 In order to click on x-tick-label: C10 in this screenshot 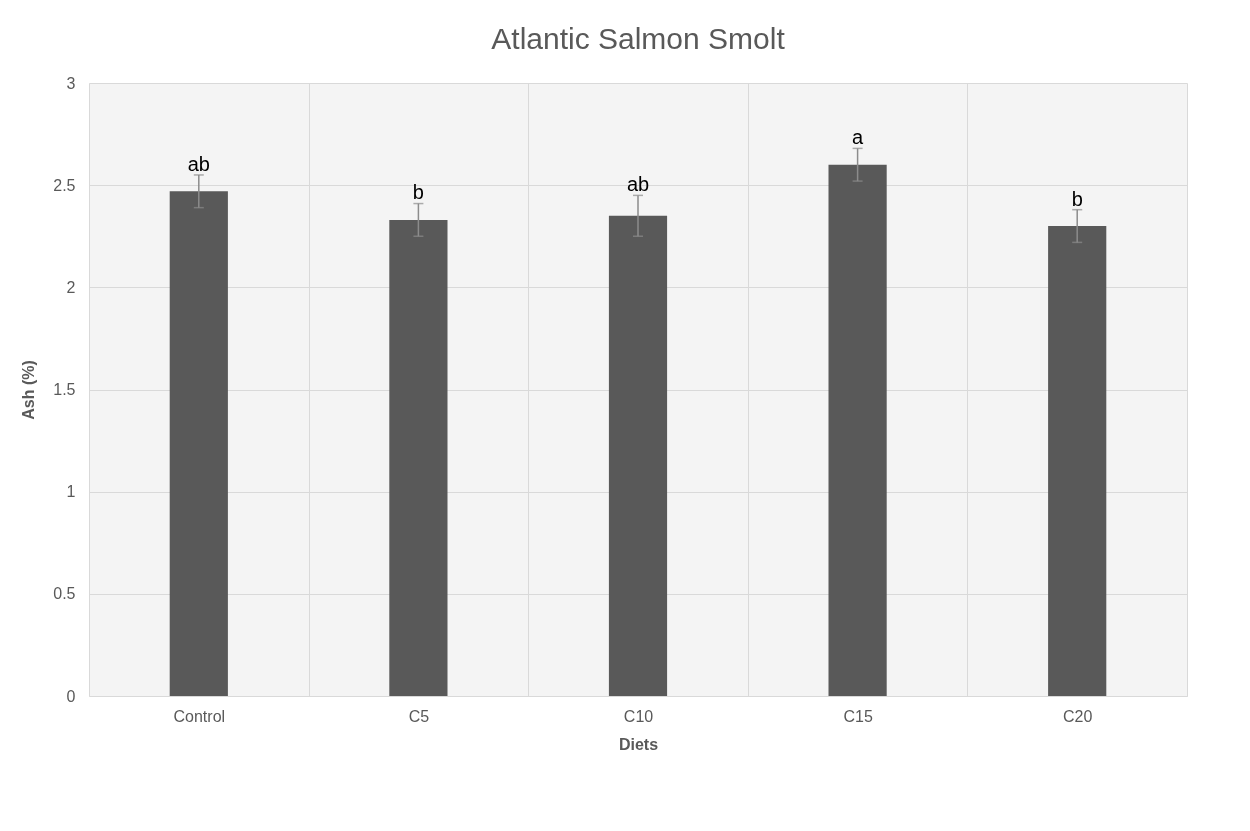, I will do `click(638, 716)`.